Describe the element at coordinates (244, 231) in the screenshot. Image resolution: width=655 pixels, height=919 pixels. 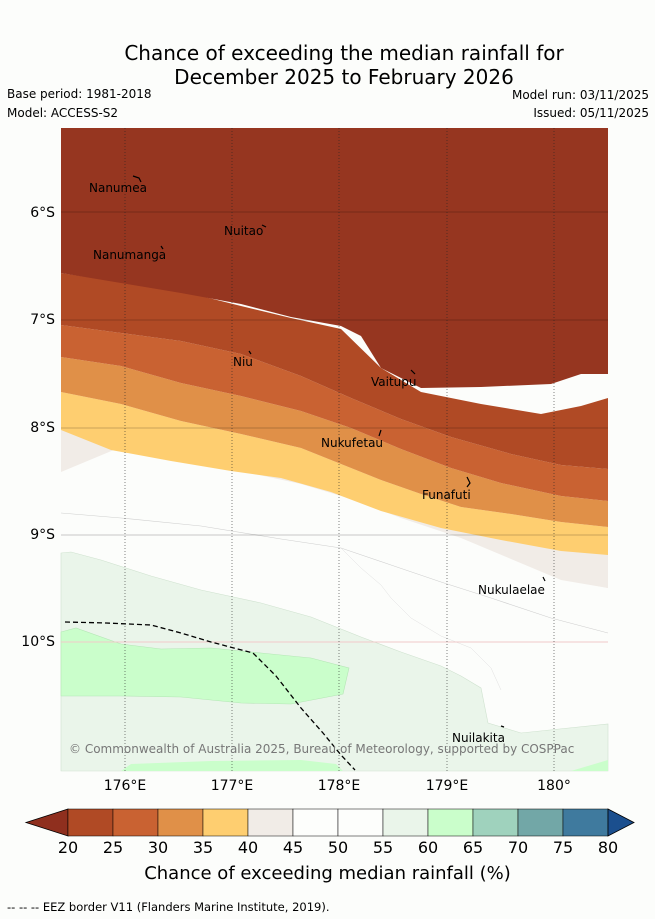
I see `place-nuitao: Nuitao` at that location.